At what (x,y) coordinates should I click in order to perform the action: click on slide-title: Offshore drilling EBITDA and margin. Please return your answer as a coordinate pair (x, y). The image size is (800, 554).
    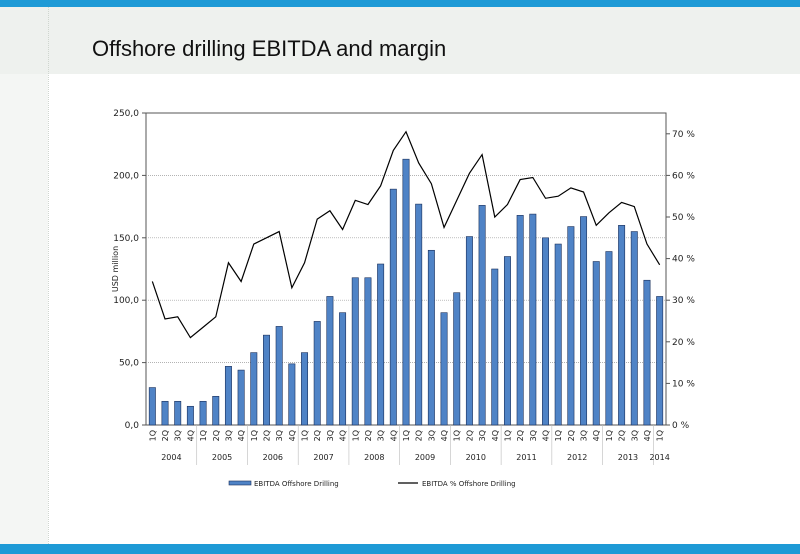
    Looking at the image, I should click on (269, 48).